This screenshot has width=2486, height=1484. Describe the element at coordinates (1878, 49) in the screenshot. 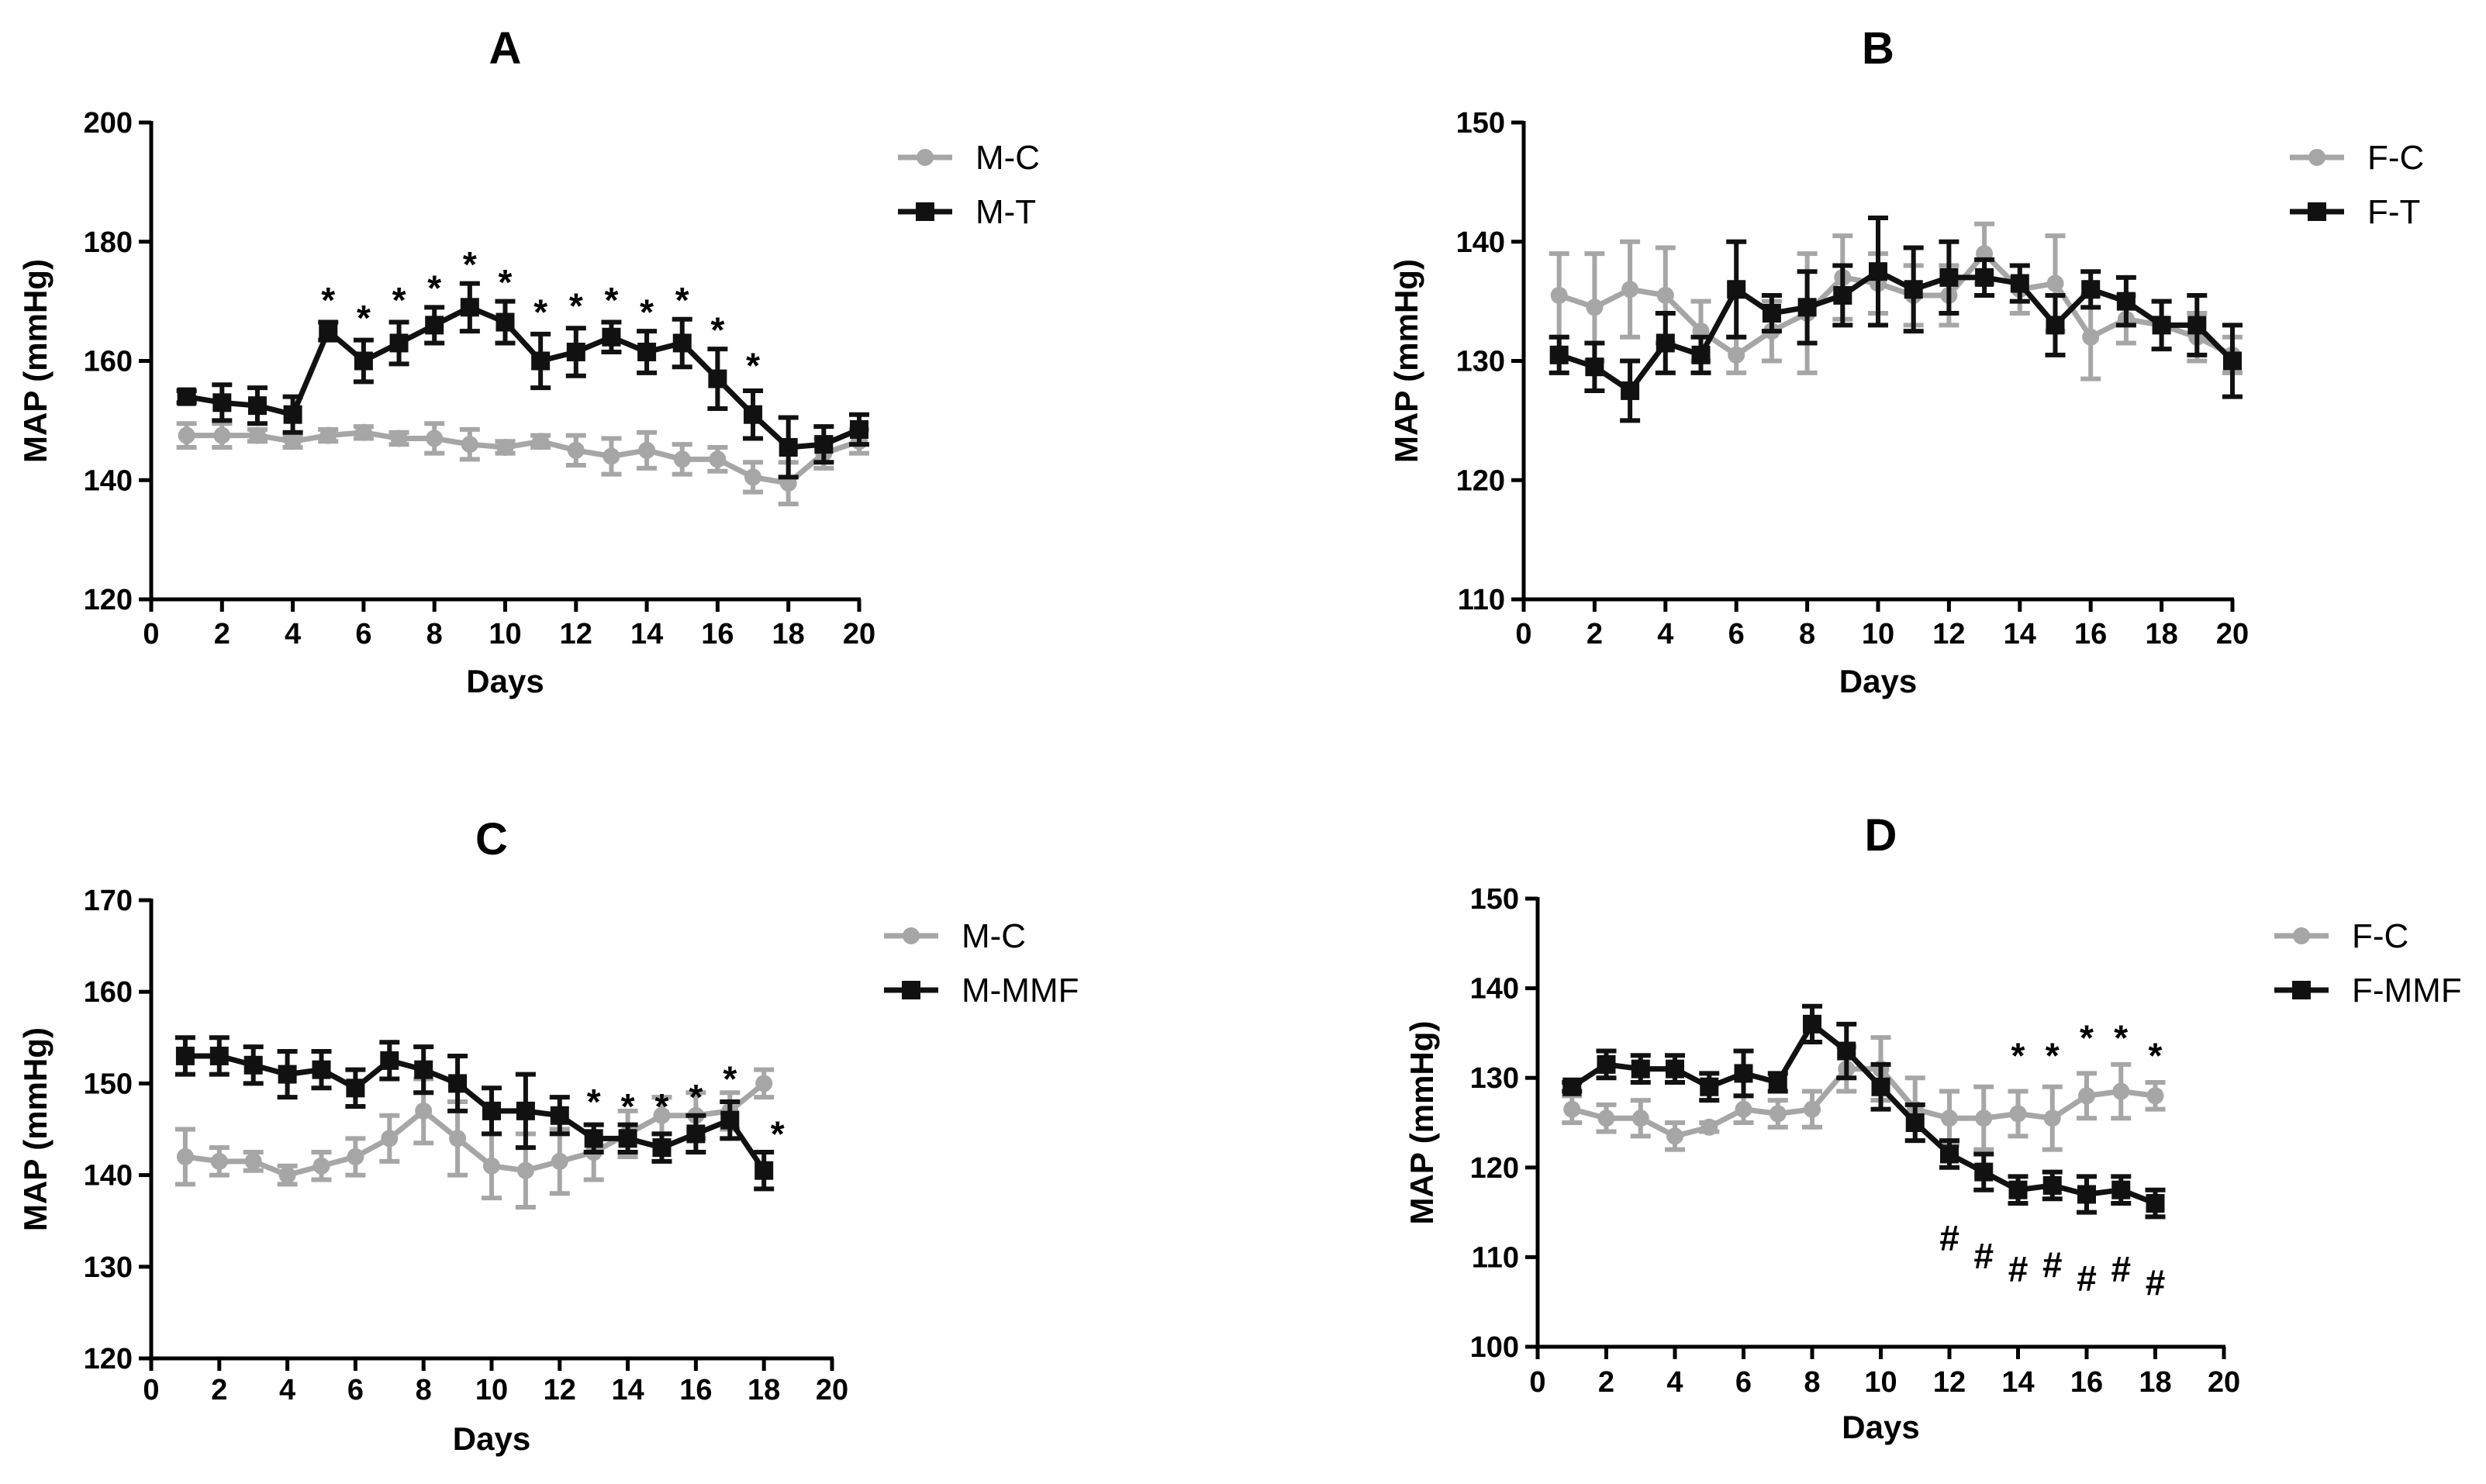

I see `chart-title: B` at that location.